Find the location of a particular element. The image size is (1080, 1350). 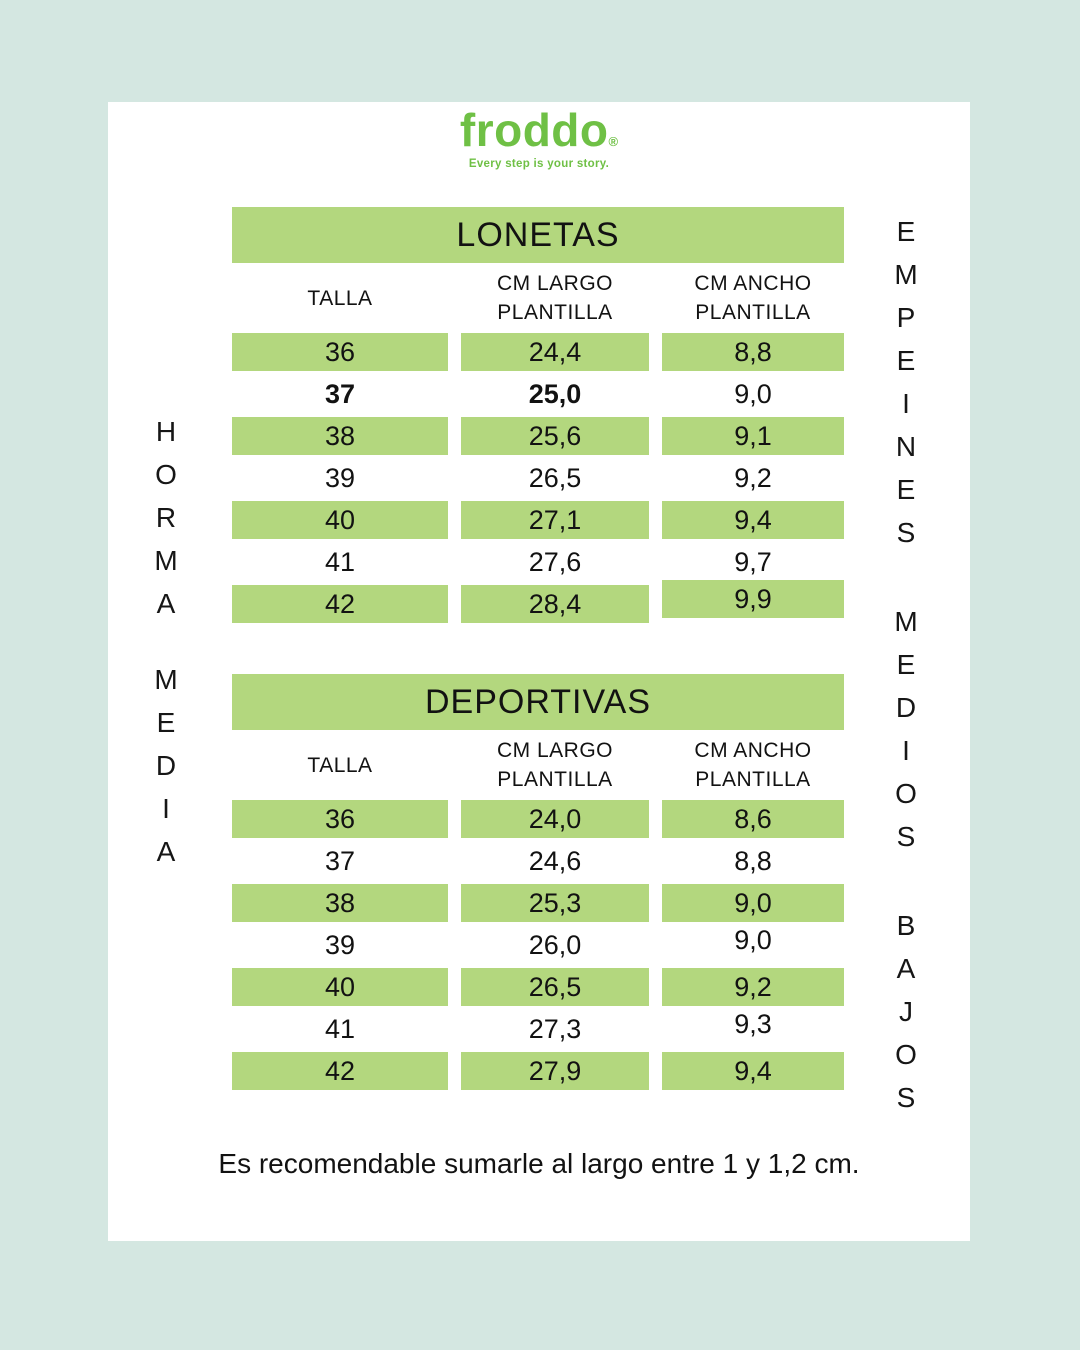

table-row: 40 26,5 9,2 is located at coordinates (538, 987).